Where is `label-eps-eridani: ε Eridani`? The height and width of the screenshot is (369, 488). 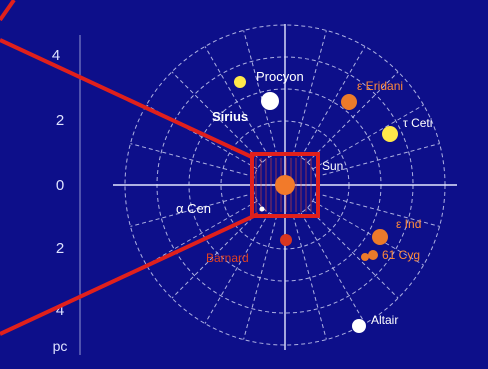
label-eps-eridani: ε Eridani is located at coordinates (380, 86).